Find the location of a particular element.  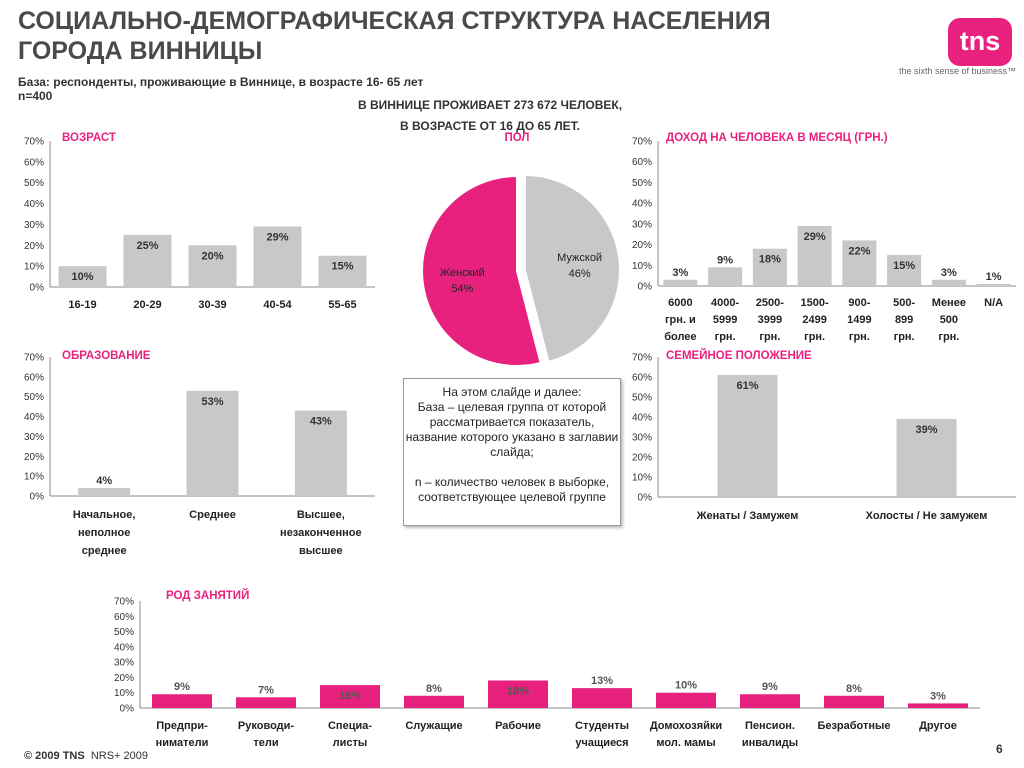

marital-ytick: 40% is located at coordinates (642, 418).